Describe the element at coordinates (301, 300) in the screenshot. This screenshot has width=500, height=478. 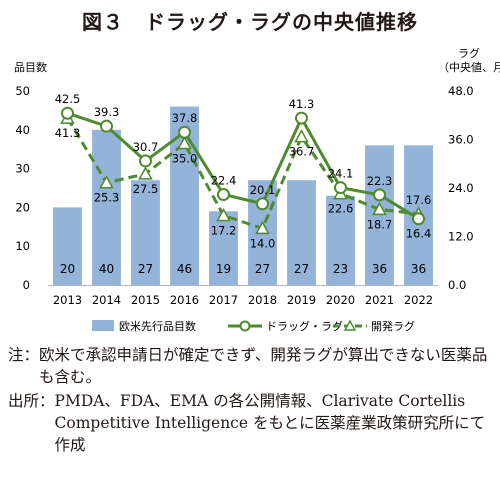
I see `x-tick-label: 2019` at that location.